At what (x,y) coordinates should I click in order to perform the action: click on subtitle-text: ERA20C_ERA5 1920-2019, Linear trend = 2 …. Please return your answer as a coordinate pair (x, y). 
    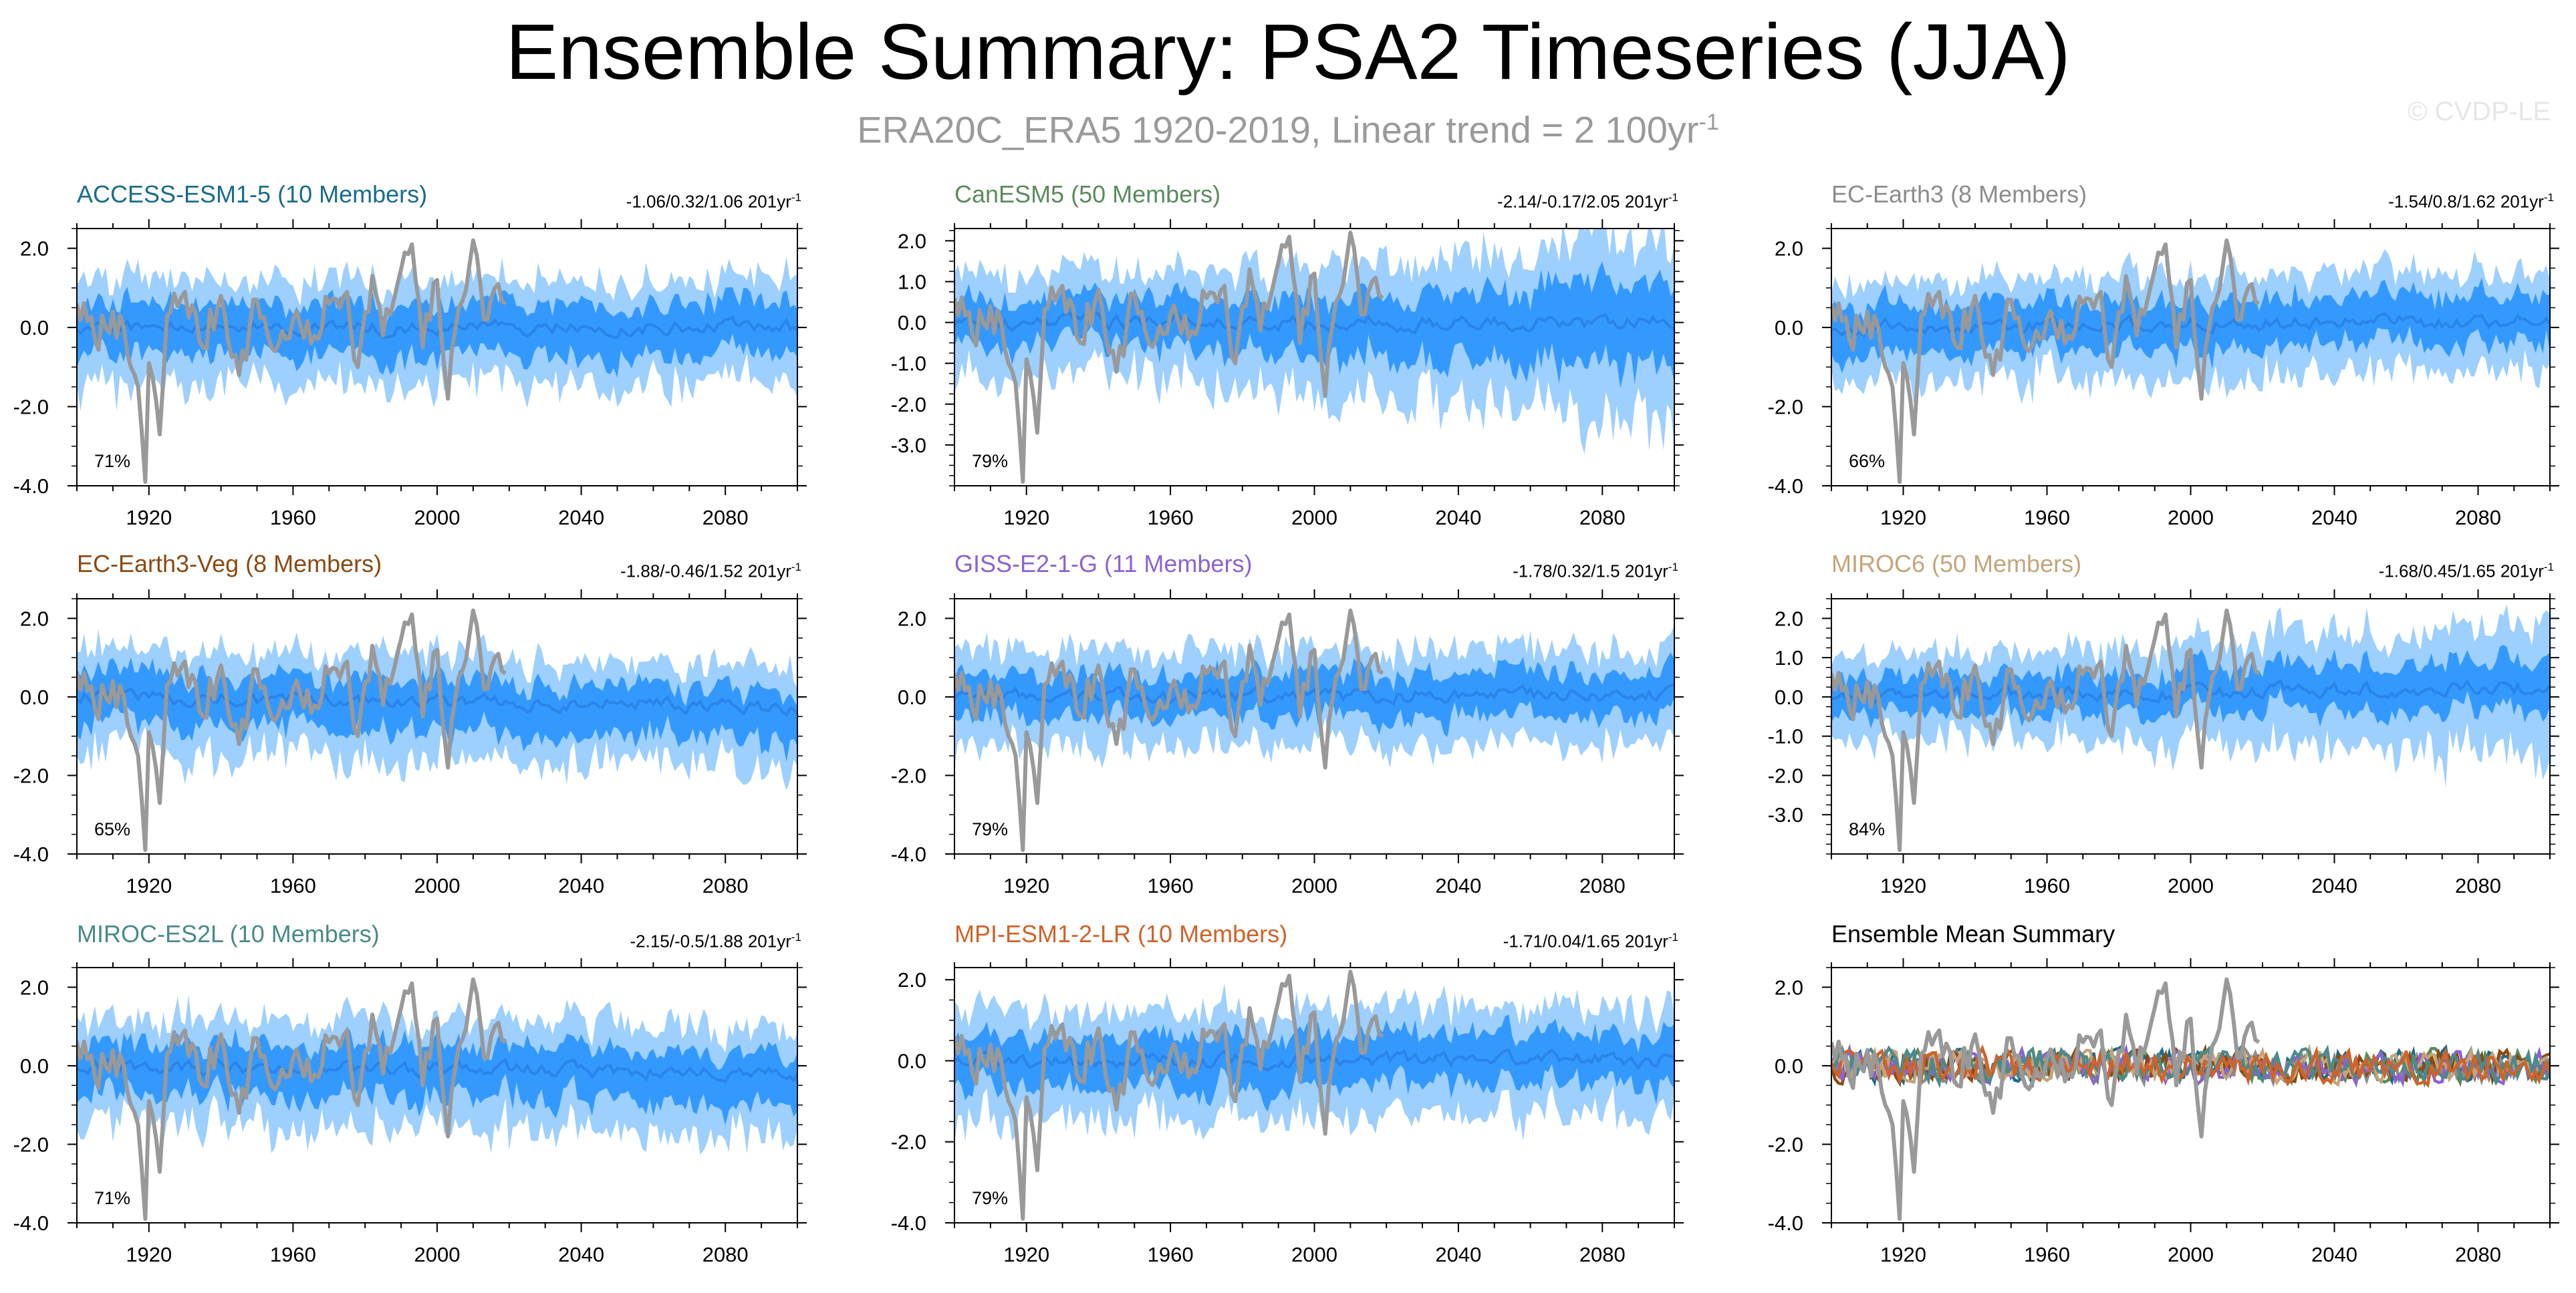
    Looking at the image, I should click on (1278, 129).